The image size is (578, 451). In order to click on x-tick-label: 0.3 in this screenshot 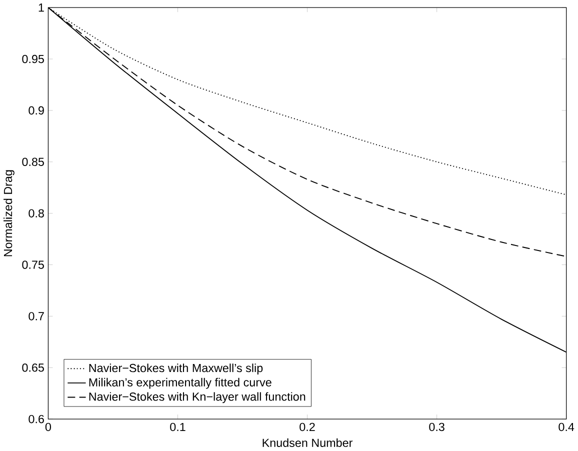, I will do `click(436, 427)`.